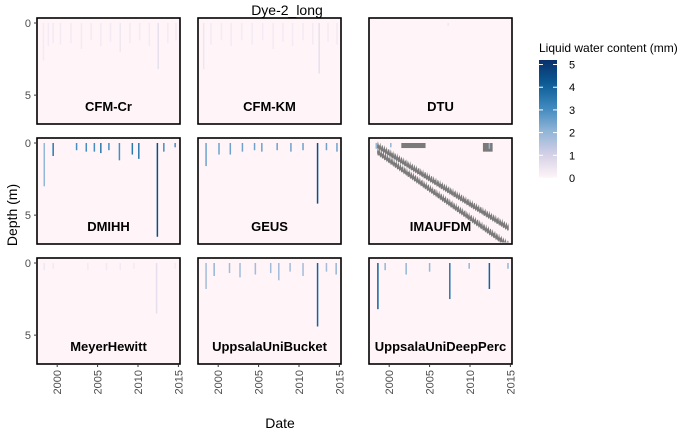 This screenshot has width=700, height=432. I want to click on panel-label: GEUS, so click(269, 226).